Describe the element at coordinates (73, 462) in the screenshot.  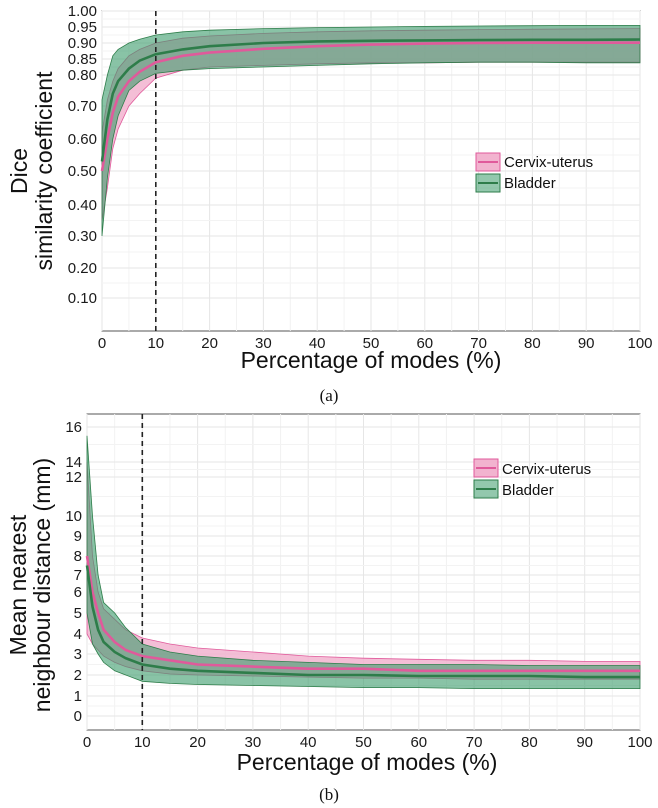
I see `y-tick-label: 14` at that location.